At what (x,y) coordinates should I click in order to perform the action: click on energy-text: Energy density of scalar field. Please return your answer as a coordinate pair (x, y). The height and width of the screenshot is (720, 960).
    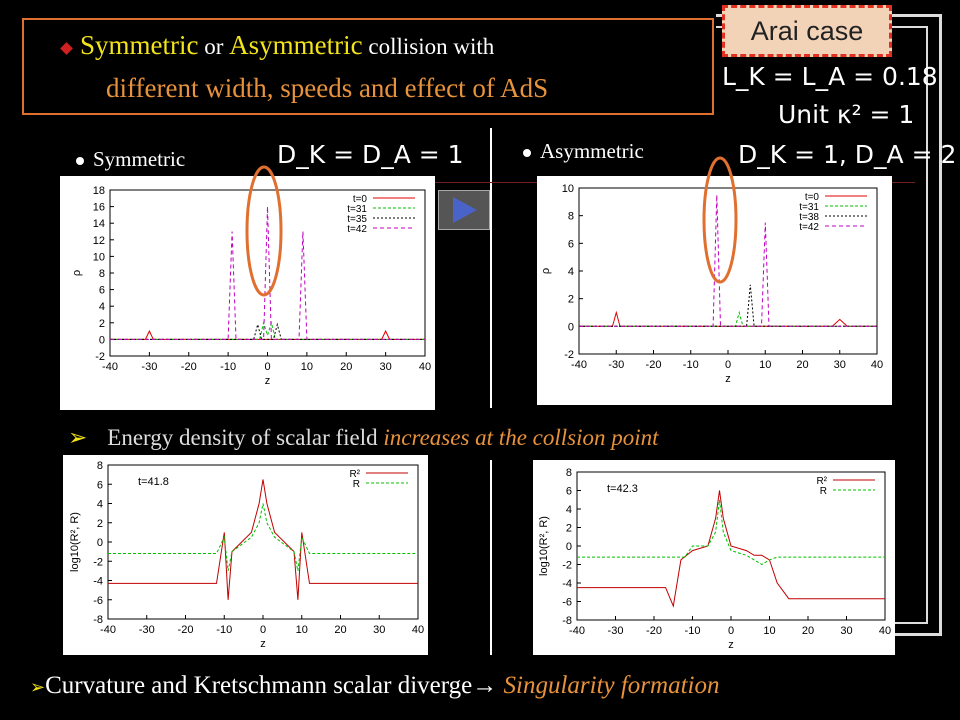
    Looking at the image, I should click on (245, 437).